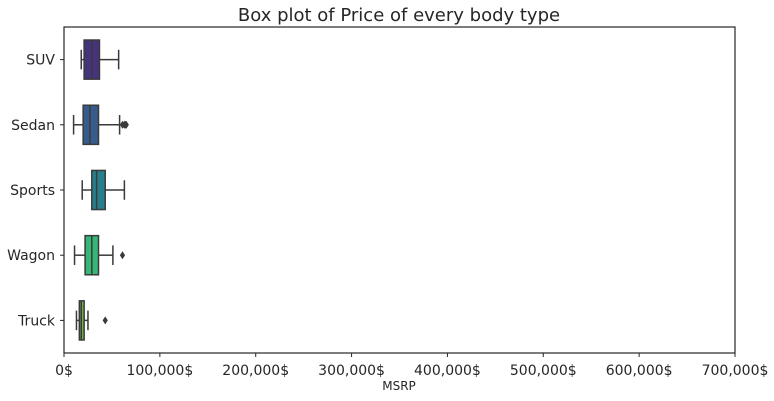 The image size is (774, 401). Describe the element at coordinates (32, 191) in the screenshot. I see `y-tick-label-sports: Sports` at that location.